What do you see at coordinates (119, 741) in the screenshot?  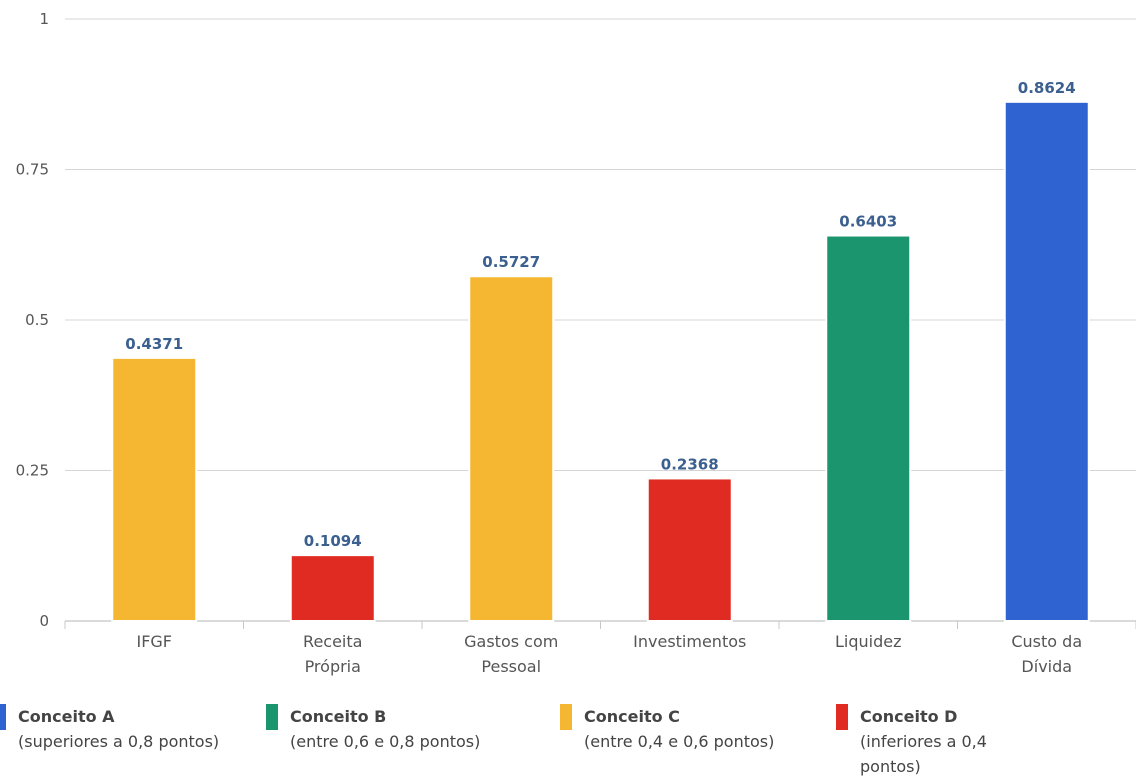 I see `legend-desc-a: (superiores a 0,8 pontos)` at bounding box center [119, 741].